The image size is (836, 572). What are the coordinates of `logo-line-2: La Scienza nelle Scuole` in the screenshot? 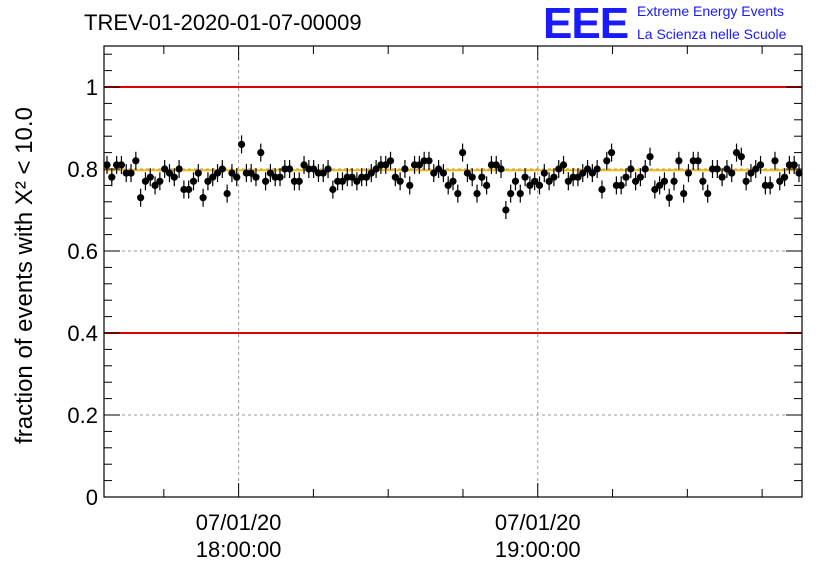 It's located at (712, 34).